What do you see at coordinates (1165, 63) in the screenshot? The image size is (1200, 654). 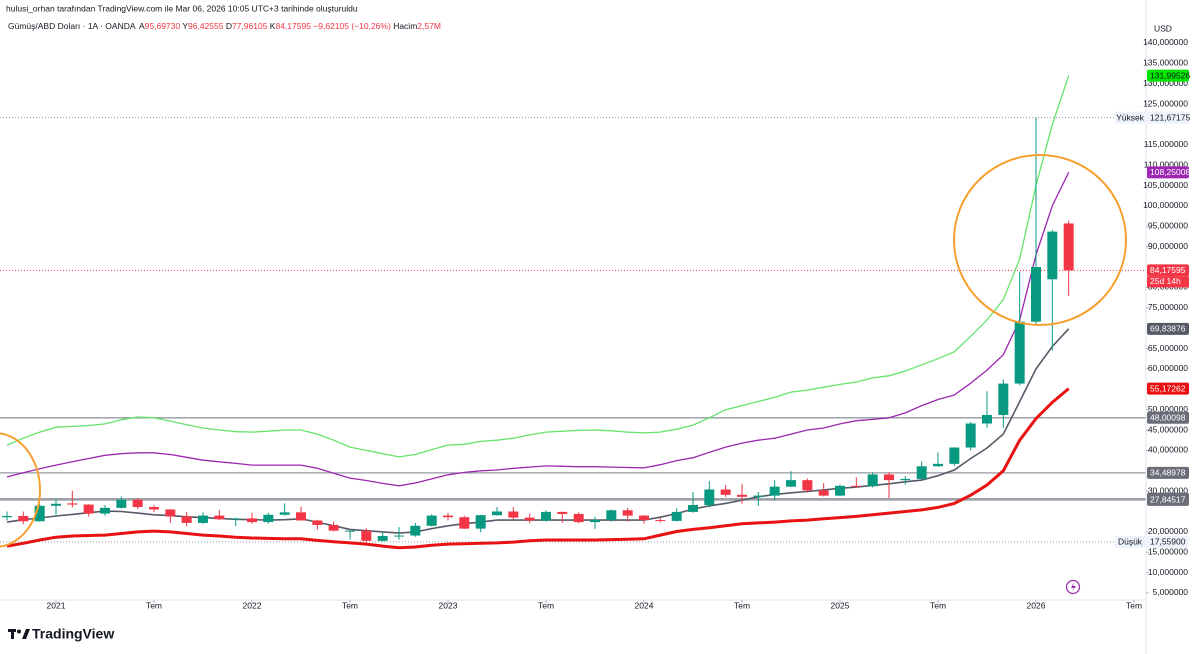 I see `y-tick-label: 135,000000` at bounding box center [1165, 63].